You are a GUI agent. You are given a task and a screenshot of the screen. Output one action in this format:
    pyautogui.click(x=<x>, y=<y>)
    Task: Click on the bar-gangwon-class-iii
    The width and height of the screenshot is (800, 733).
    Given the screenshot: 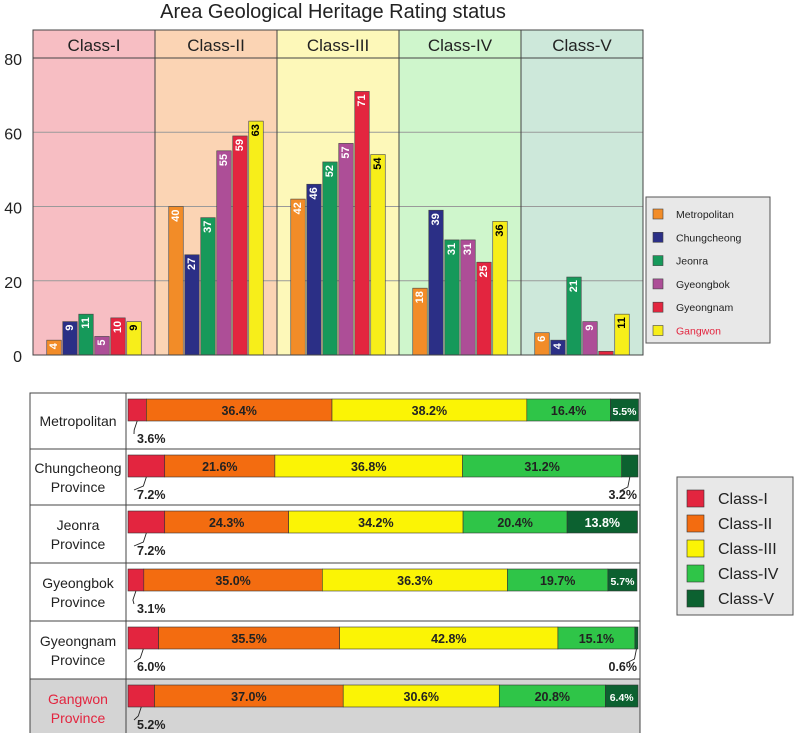 What is the action you would take?
    pyautogui.click(x=378, y=255)
    